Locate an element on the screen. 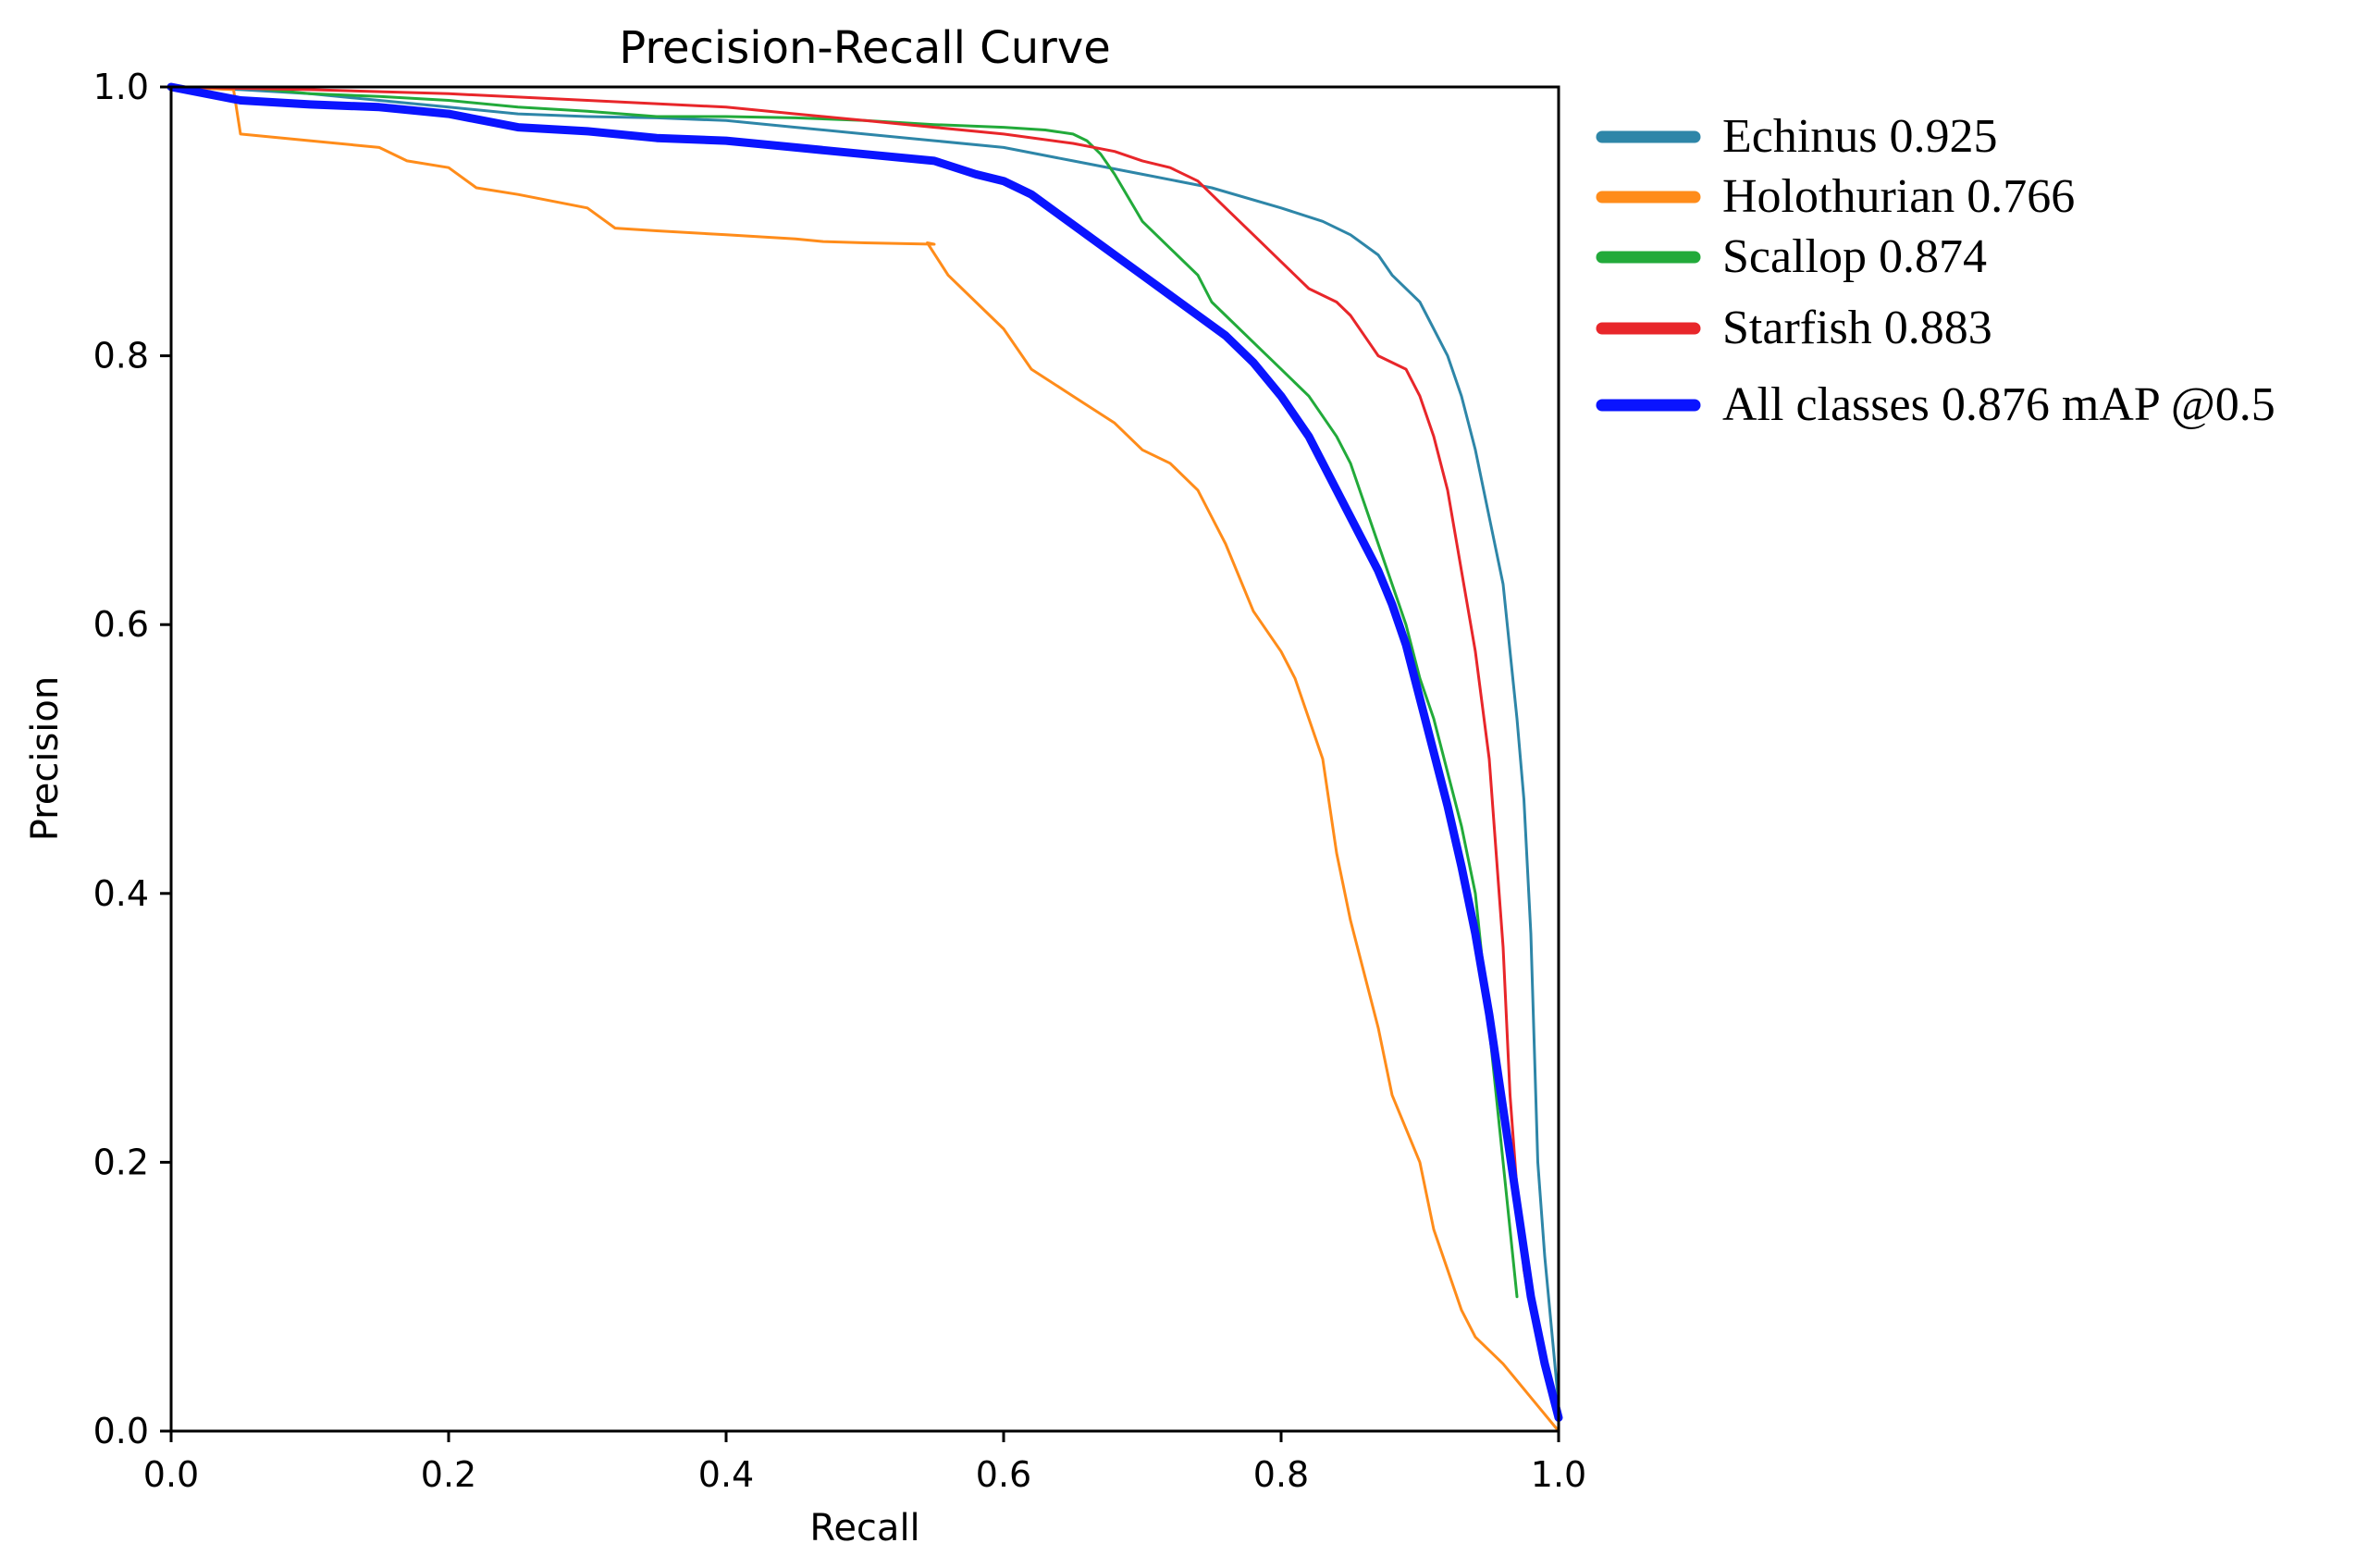 The image size is (2380, 1568). legend-label-echinus: Echinus 0.925 is located at coordinates (1860, 136).